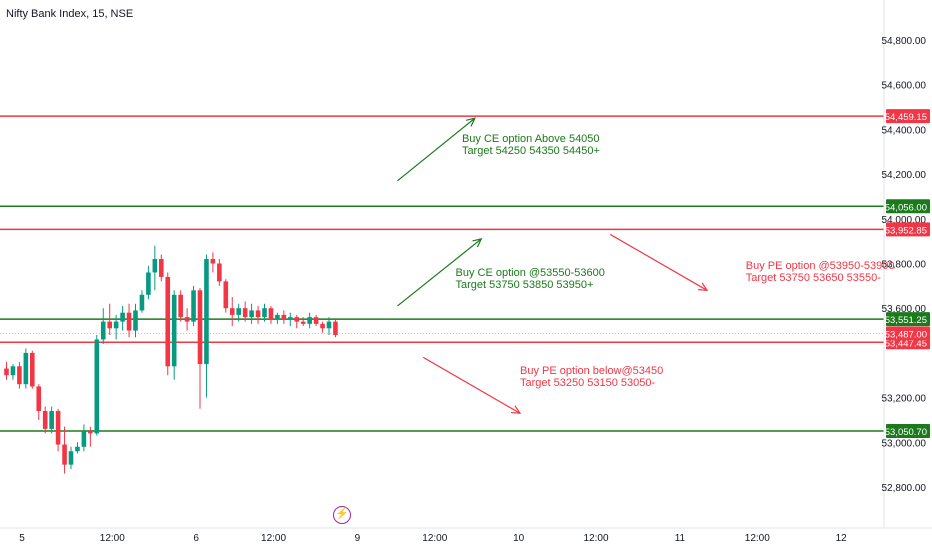  Describe the element at coordinates (588, 383) in the screenshot. I see `annotation-line: Target 53250 53150 53050-` at that location.